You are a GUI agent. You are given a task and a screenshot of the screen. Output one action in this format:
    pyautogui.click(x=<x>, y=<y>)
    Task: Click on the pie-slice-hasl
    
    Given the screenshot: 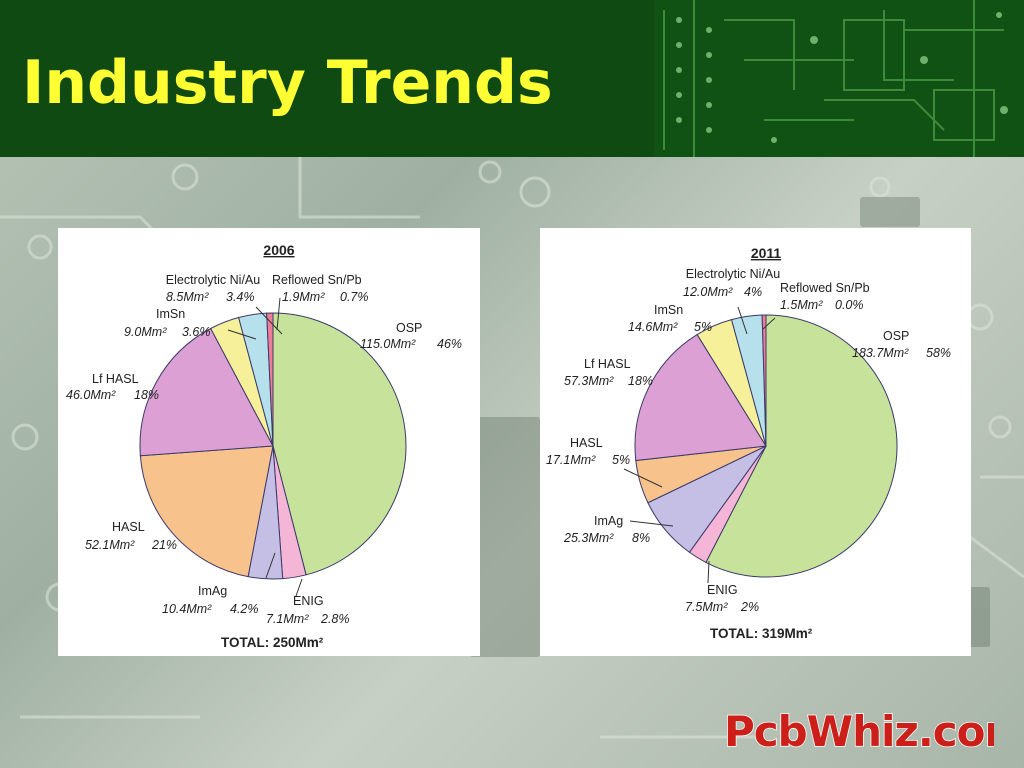 What is the action you would take?
    pyautogui.click(x=206, y=511)
    